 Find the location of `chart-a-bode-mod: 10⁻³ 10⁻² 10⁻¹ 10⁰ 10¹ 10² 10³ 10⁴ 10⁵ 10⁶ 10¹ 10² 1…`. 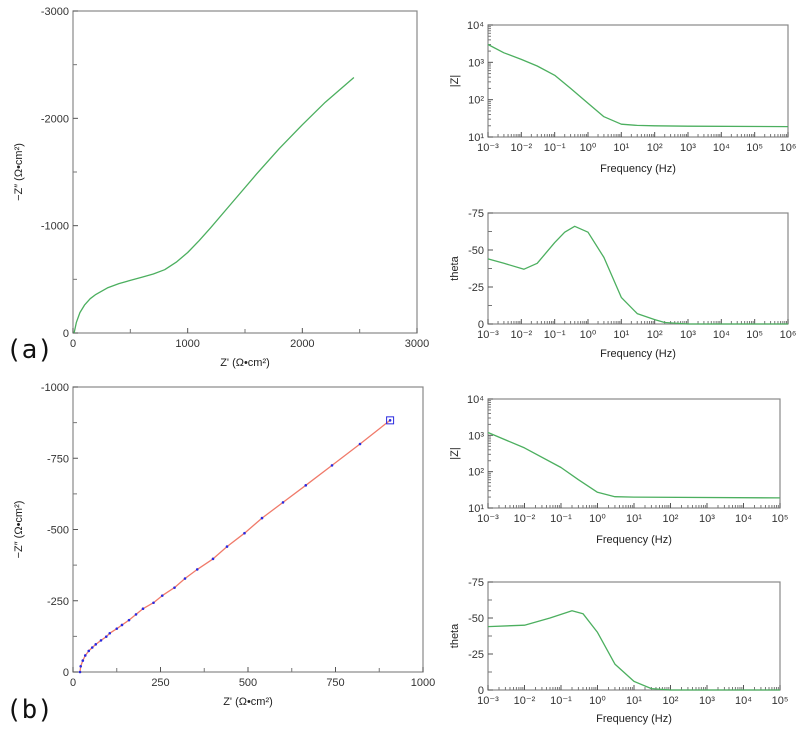

chart-a-bode-mod: 10⁻³ 10⁻² 10⁻¹ 10⁰ 10¹ 10² 10³ 10⁴ 10⁵ 10⁶ 10¹ 10² 1… is located at coordinates (622, 97).